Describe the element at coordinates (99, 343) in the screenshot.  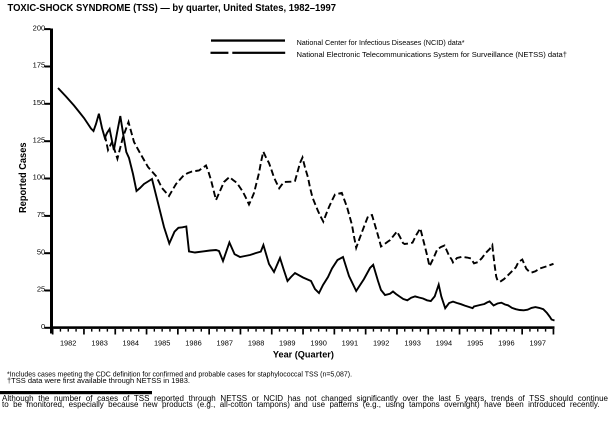
I see `svg-text: 1983` at that location.